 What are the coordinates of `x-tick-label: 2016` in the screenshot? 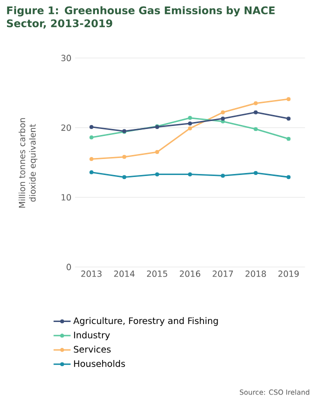 It's located at (190, 273).